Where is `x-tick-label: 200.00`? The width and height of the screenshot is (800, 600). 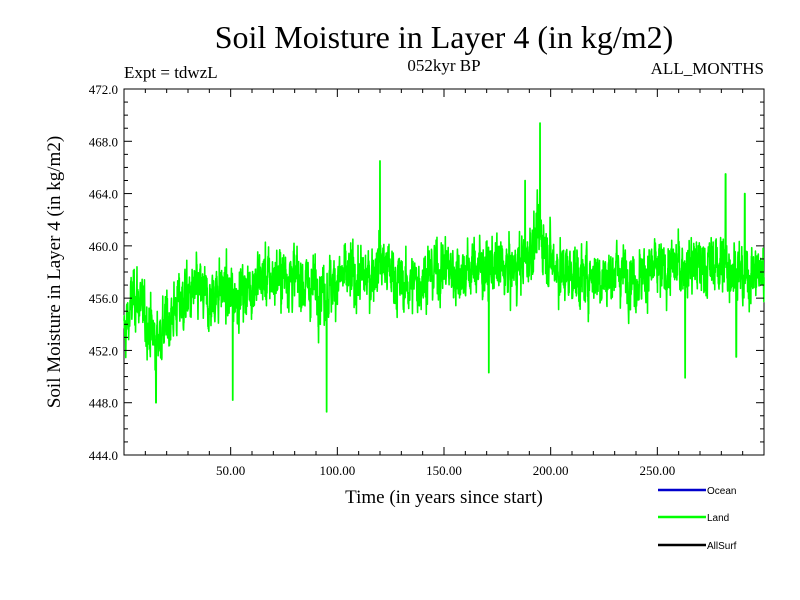
x-tick-label: 200.00 is located at coordinates (551, 470).